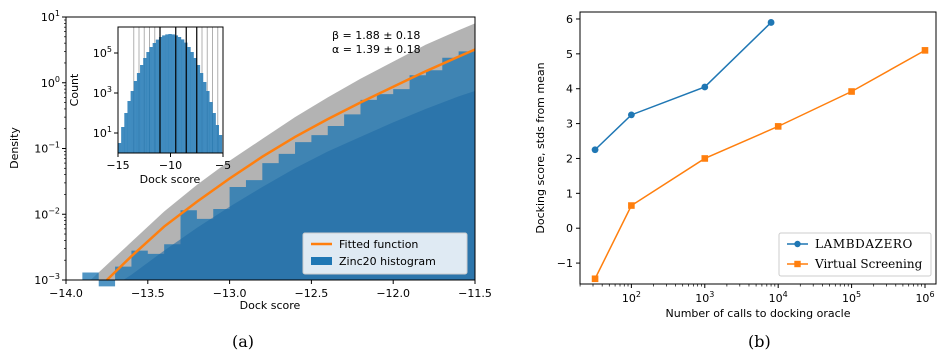  Describe the element at coordinates (376, 49) in the screenshot. I see `alpha-annotation: α = 1.39 ± 0.18` at that location.